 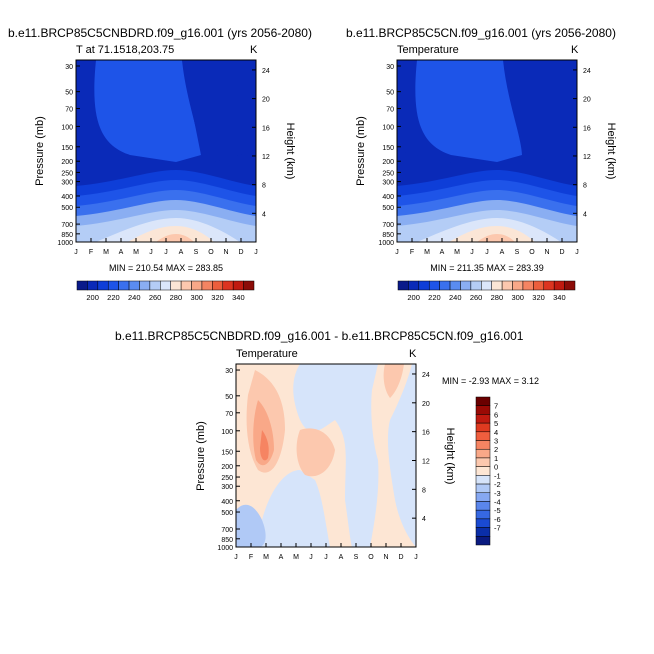 I want to click on x-tick-label: S, so click(x=356, y=557).